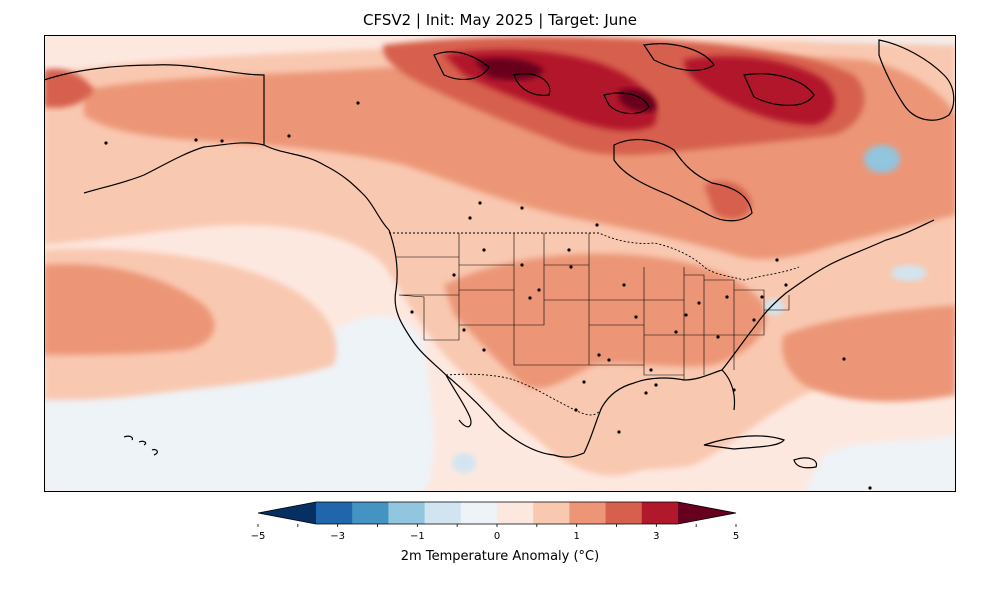 The width and height of the screenshot is (1000, 600). What do you see at coordinates (287, 513) in the screenshot?
I see `colorbar-extend-low` at bounding box center [287, 513].